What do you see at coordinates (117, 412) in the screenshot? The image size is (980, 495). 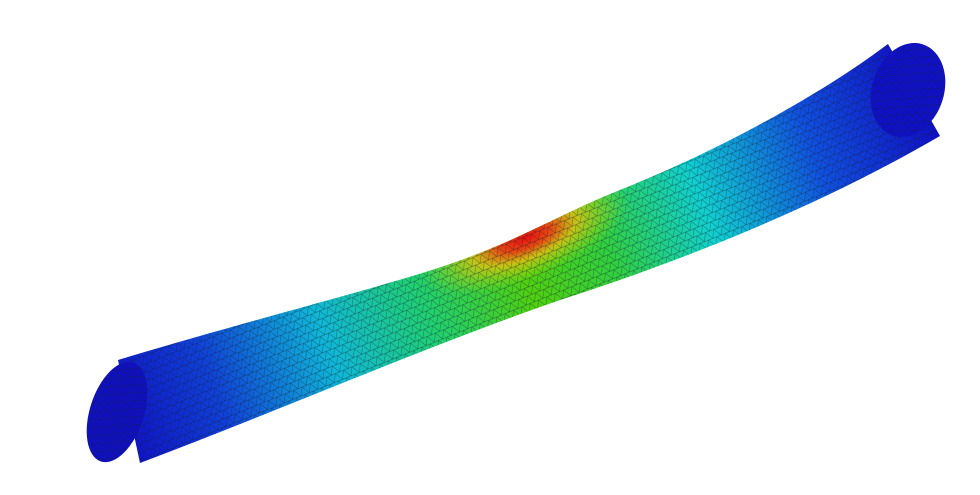 I see `left-end` at bounding box center [117, 412].